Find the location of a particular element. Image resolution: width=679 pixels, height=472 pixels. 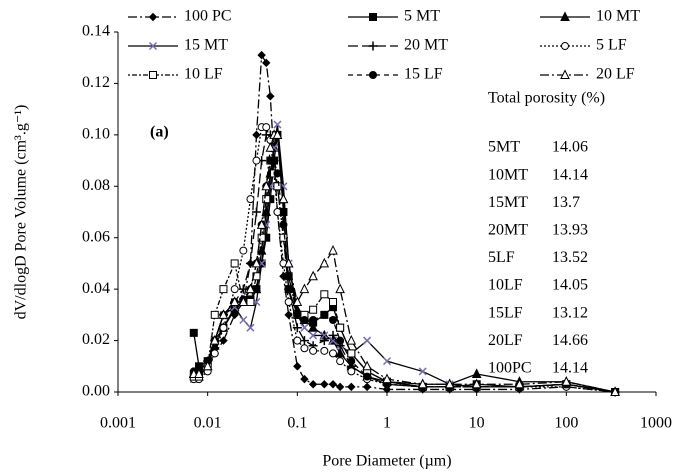

x-tick-label: 0.001 is located at coordinates (118, 423).